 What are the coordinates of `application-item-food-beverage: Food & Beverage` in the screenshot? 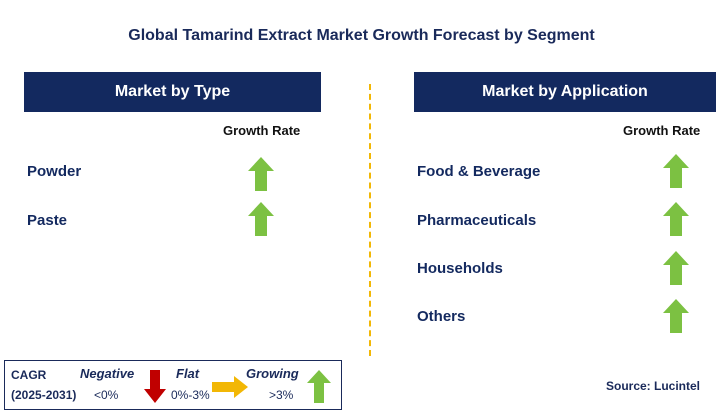 It's located at (479, 171).